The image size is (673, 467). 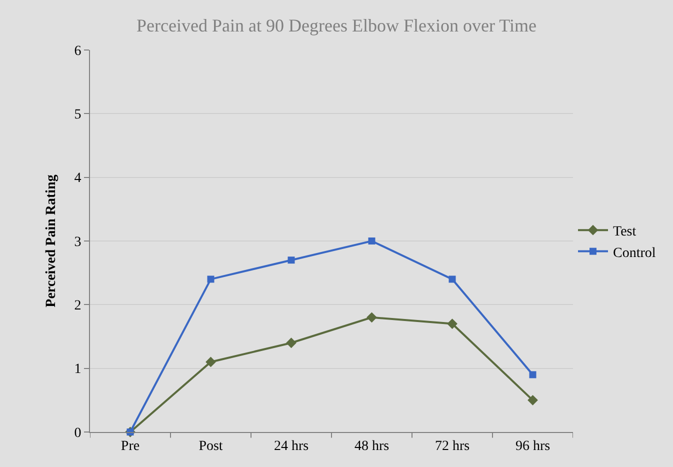 I want to click on x-tick-label: 48 hrs, so click(x=372, y=446).